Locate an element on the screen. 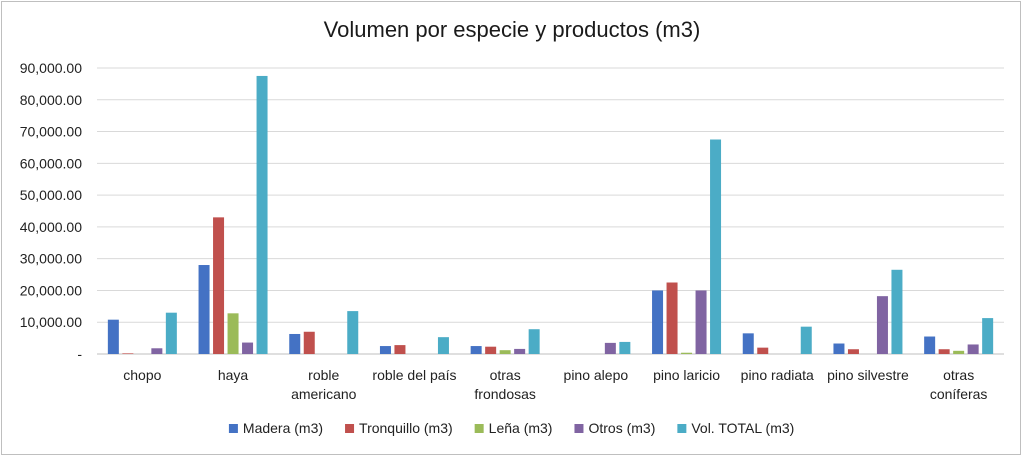  x-category-label: roble del país is located at coordinates (414, 375).